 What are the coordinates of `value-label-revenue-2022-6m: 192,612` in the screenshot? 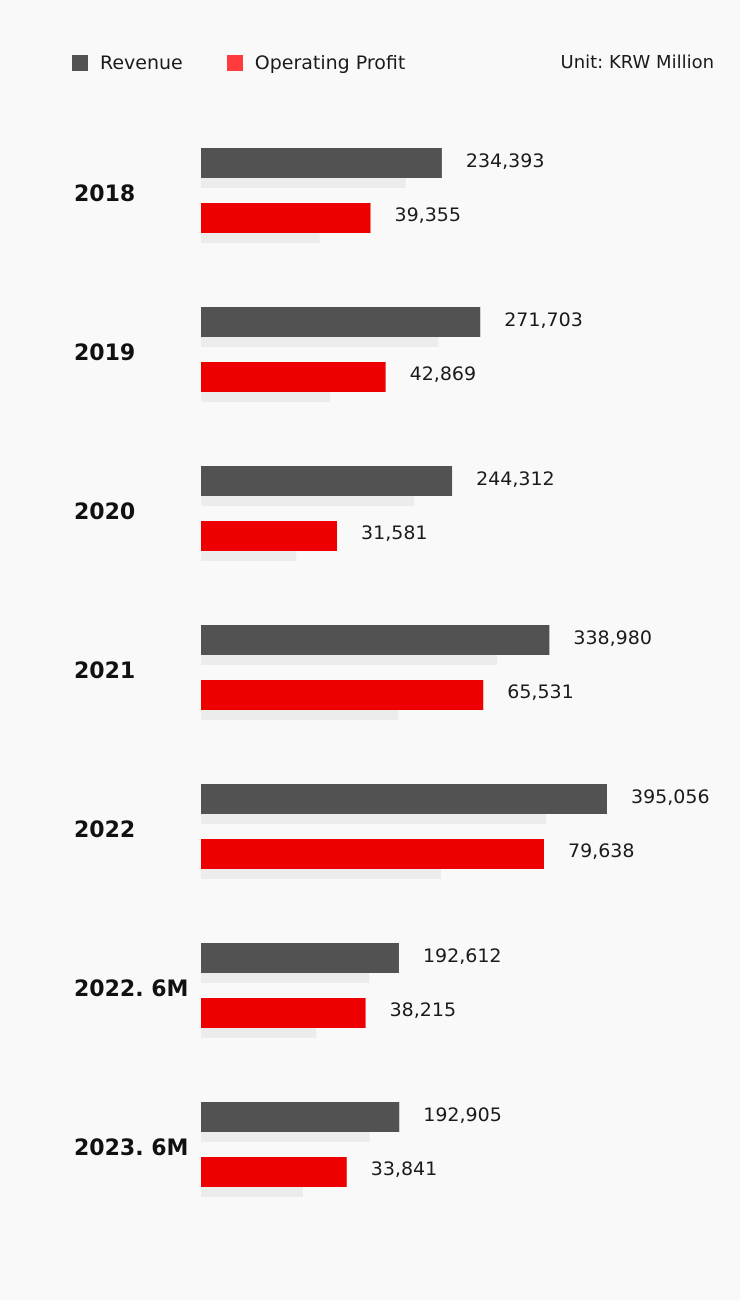 It's located at (462, 956).